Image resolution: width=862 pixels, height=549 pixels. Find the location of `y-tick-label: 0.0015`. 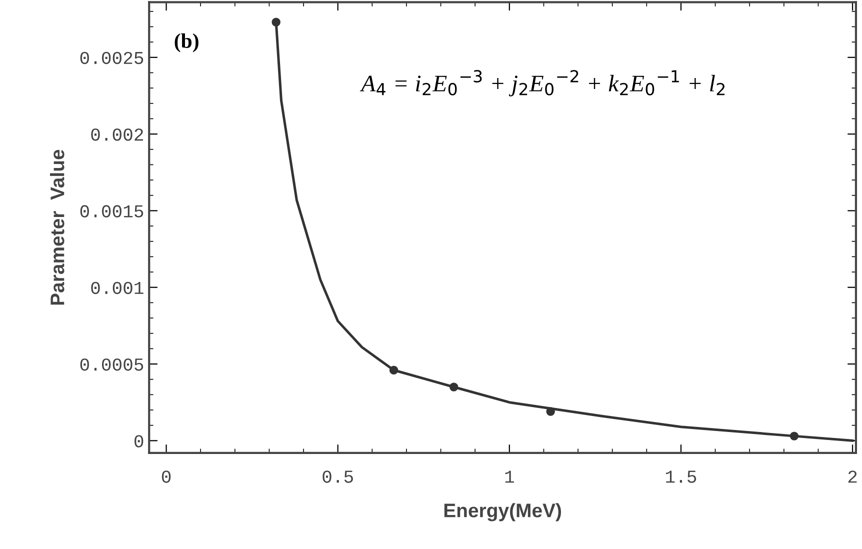

y-tick-label: 0.0015 is located at coordinates (112, 211).